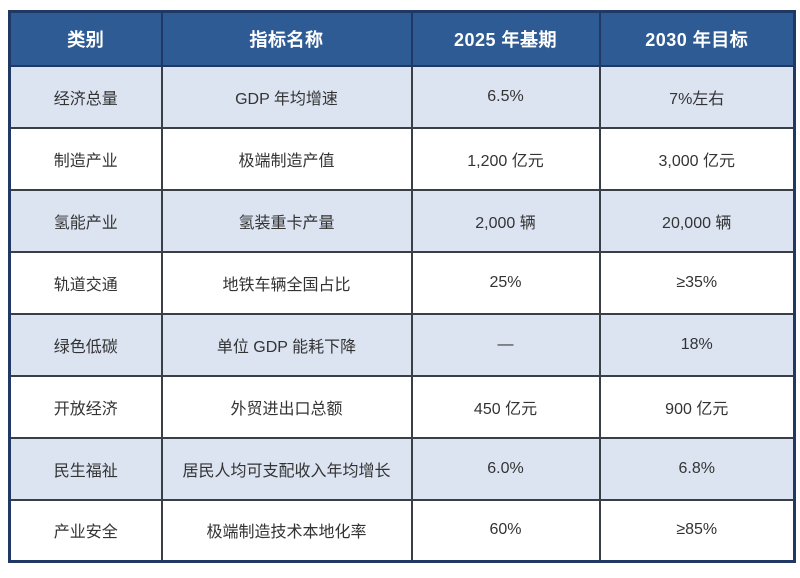 The height and width of the screenshot is (578, 800). Describe the element at coordinates (697, 468) in the screenshot. I see `cell-target-2030: 6.8%` at that location.